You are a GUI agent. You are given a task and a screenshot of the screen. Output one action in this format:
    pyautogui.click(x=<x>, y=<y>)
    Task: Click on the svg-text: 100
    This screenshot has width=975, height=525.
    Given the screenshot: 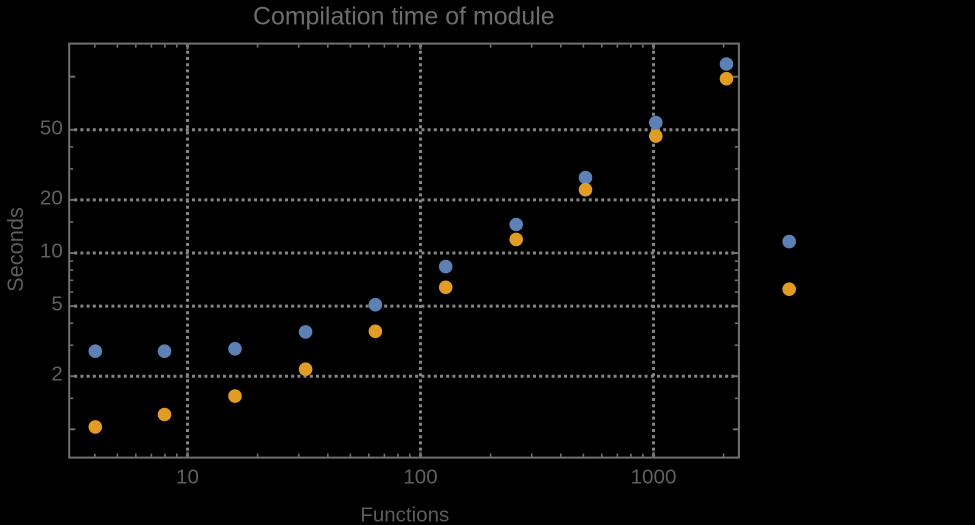 What is the action you would take?
    pyautogui.click(x=420, y=476)
    